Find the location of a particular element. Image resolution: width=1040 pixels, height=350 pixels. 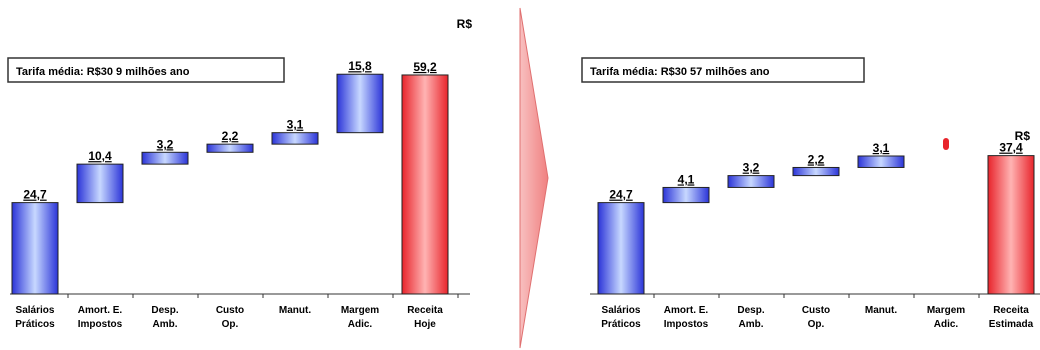

left-category-label-custo-op: Custo Op. is located at coordinates (230, 317).